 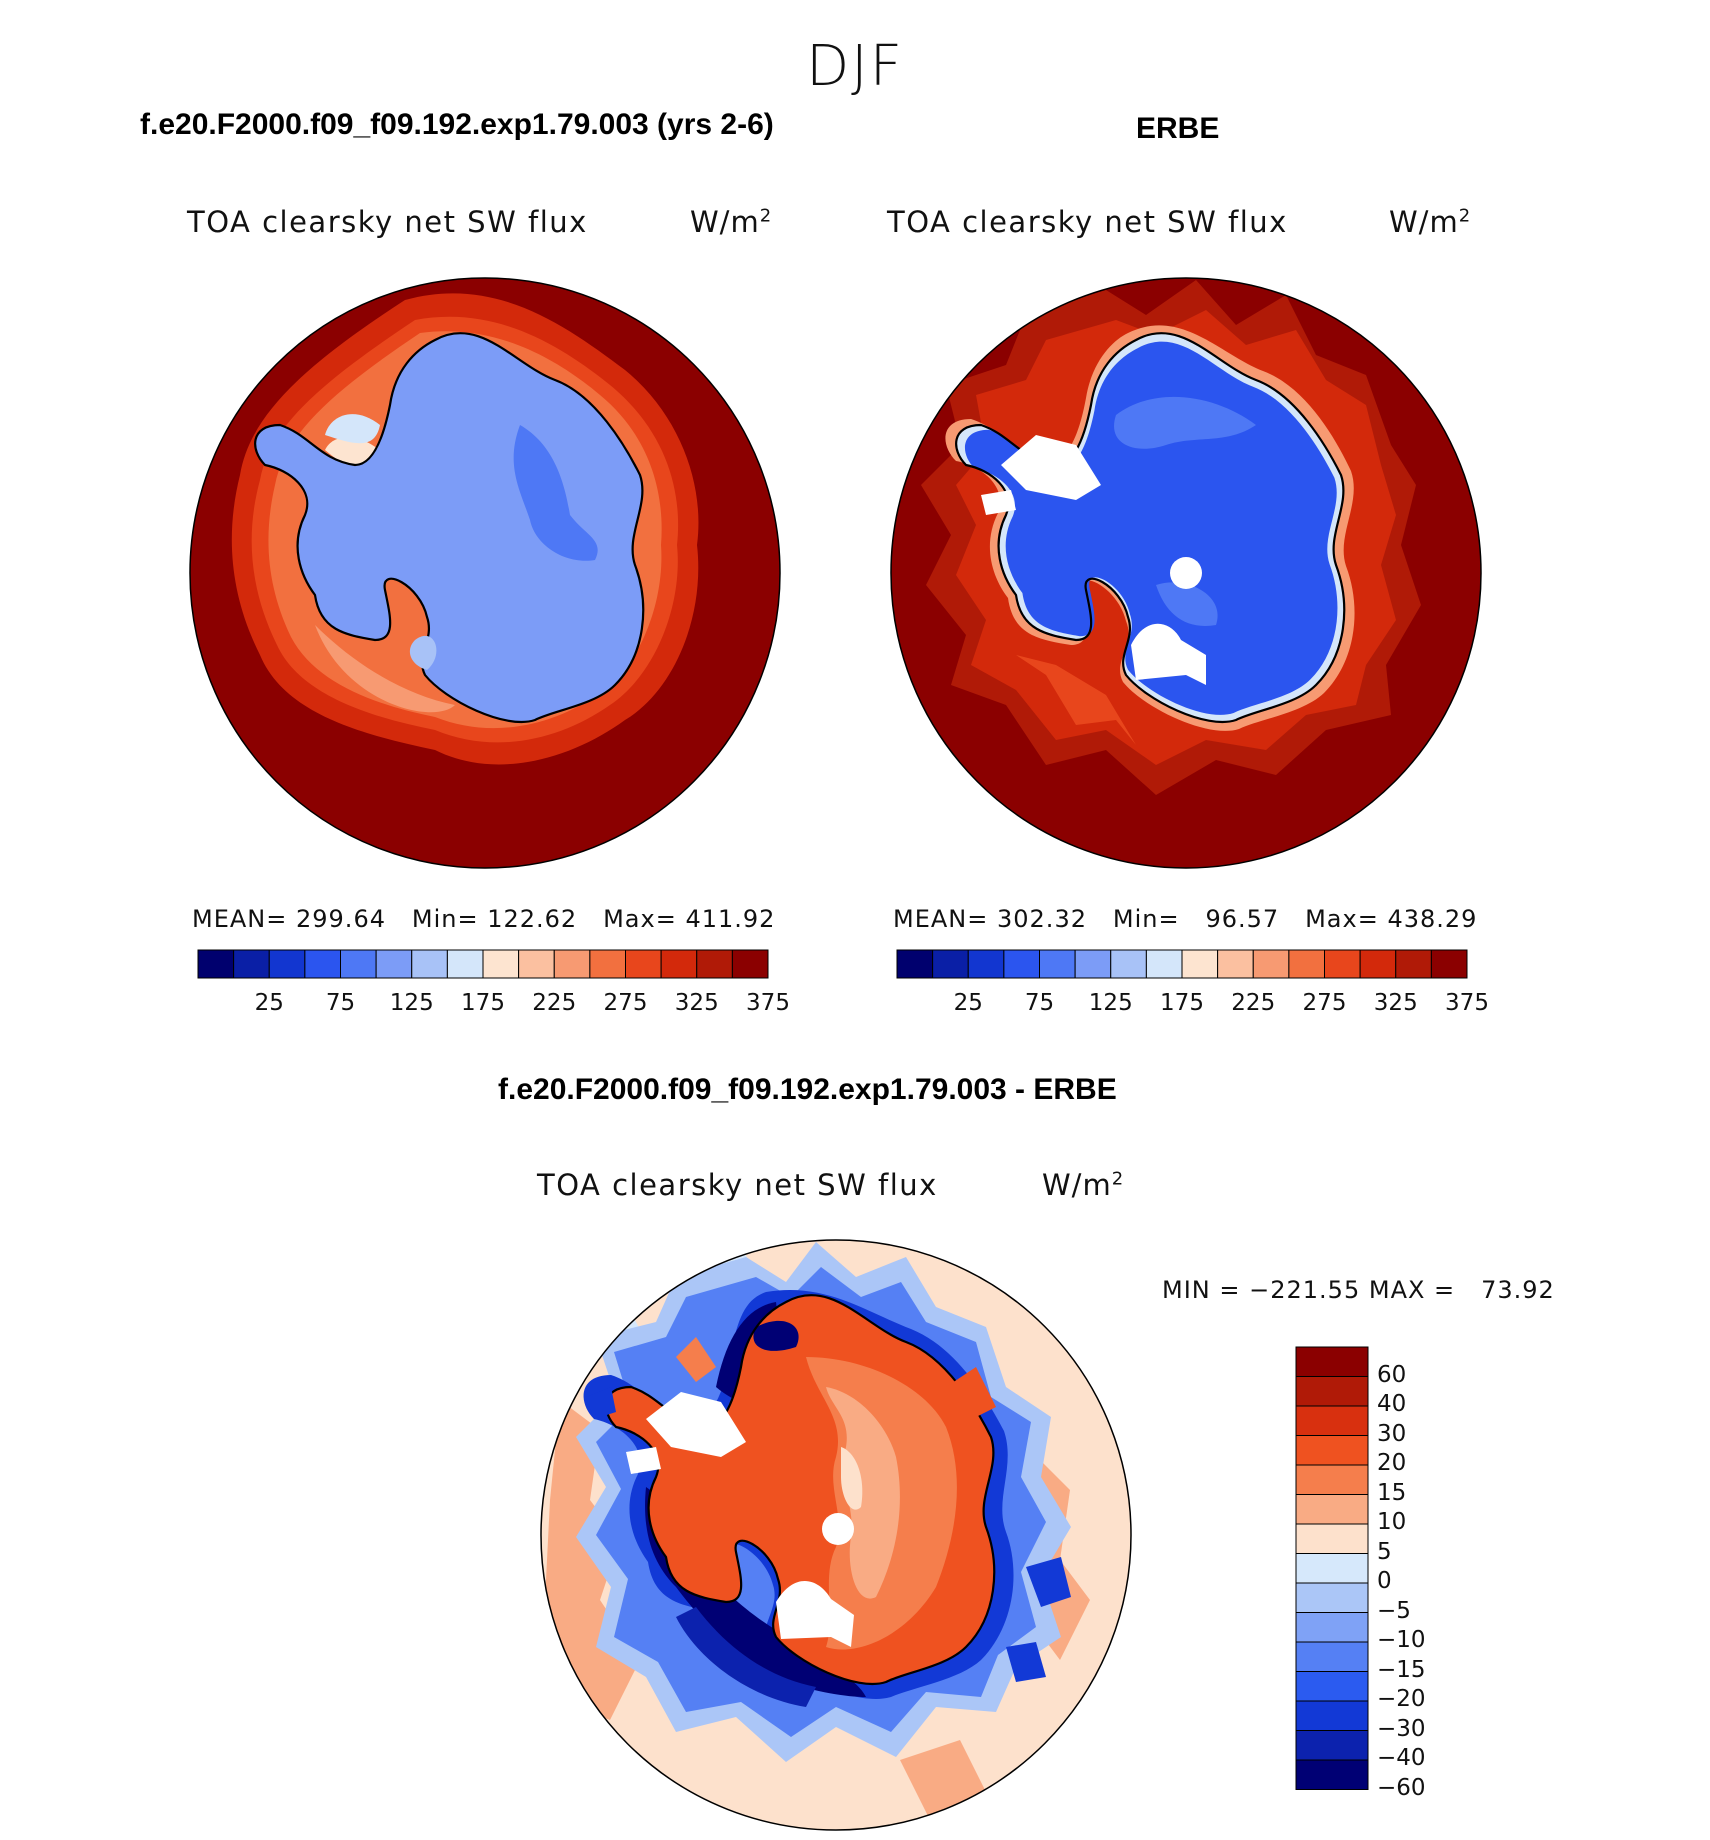 I want to click on difference-colorbar-tick-label: −60, so click(x=1401, y=1787).